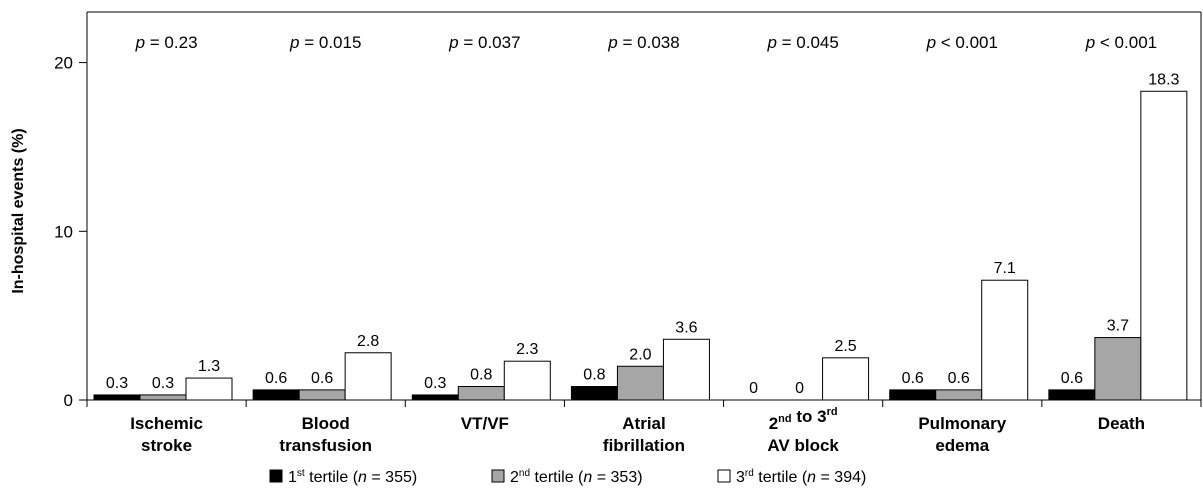 Image resolution: width=1203 pixels, height=493 pixels. What do you see at coordinates (845, 346) in the screenshot?
I see `value-label: 2.5` at bounding box center [845, 346].